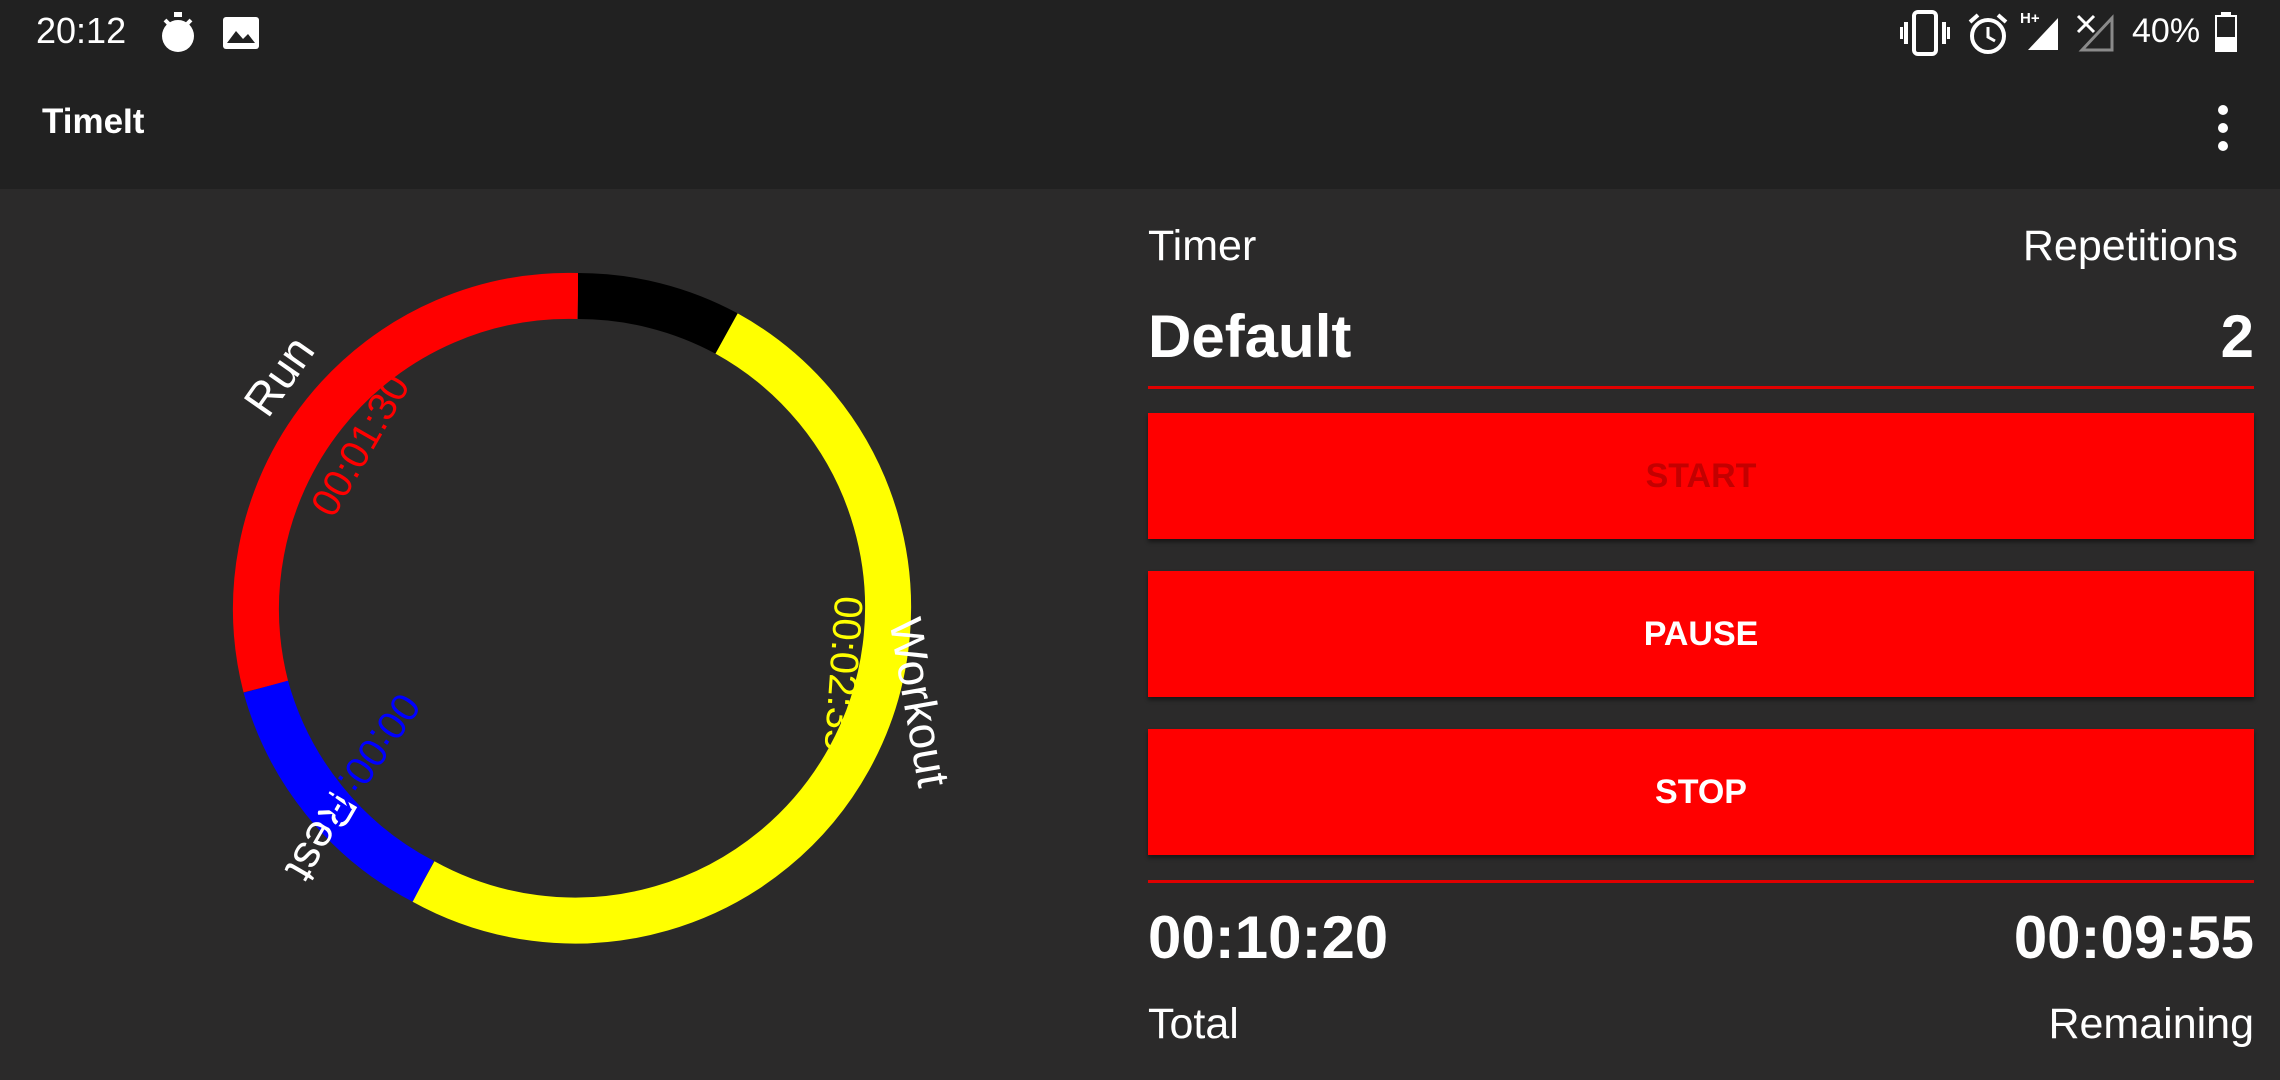 The height and width of the screenshot is (1080, 2280). I want to click on timer-label: Timer, so click(1202, 246).